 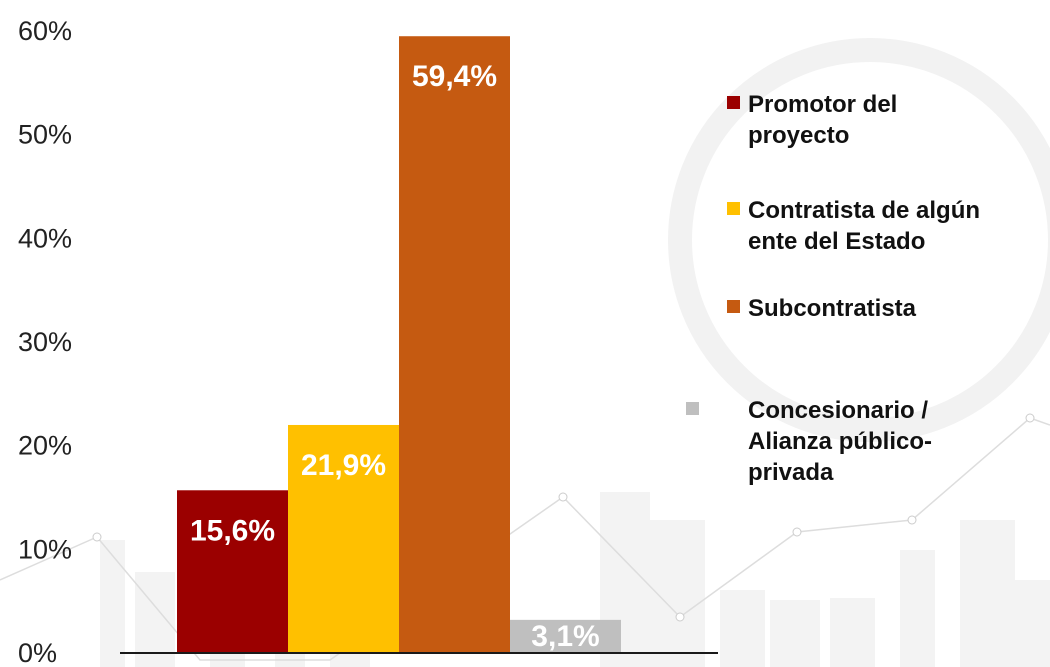 What do you see at coordinates (840, 441) in the screenshot?
I see `legend-label: Alianza público-` at bounding box center [840, 441].